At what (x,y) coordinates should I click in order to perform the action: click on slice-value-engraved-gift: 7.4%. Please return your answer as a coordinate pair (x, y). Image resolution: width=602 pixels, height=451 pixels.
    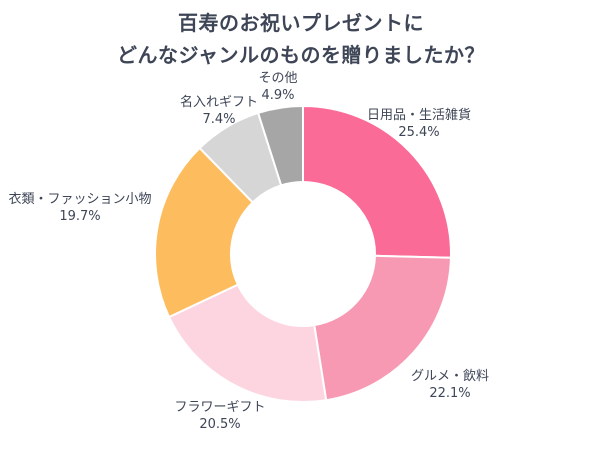
    Looking at the image, I should click on (218, 119).